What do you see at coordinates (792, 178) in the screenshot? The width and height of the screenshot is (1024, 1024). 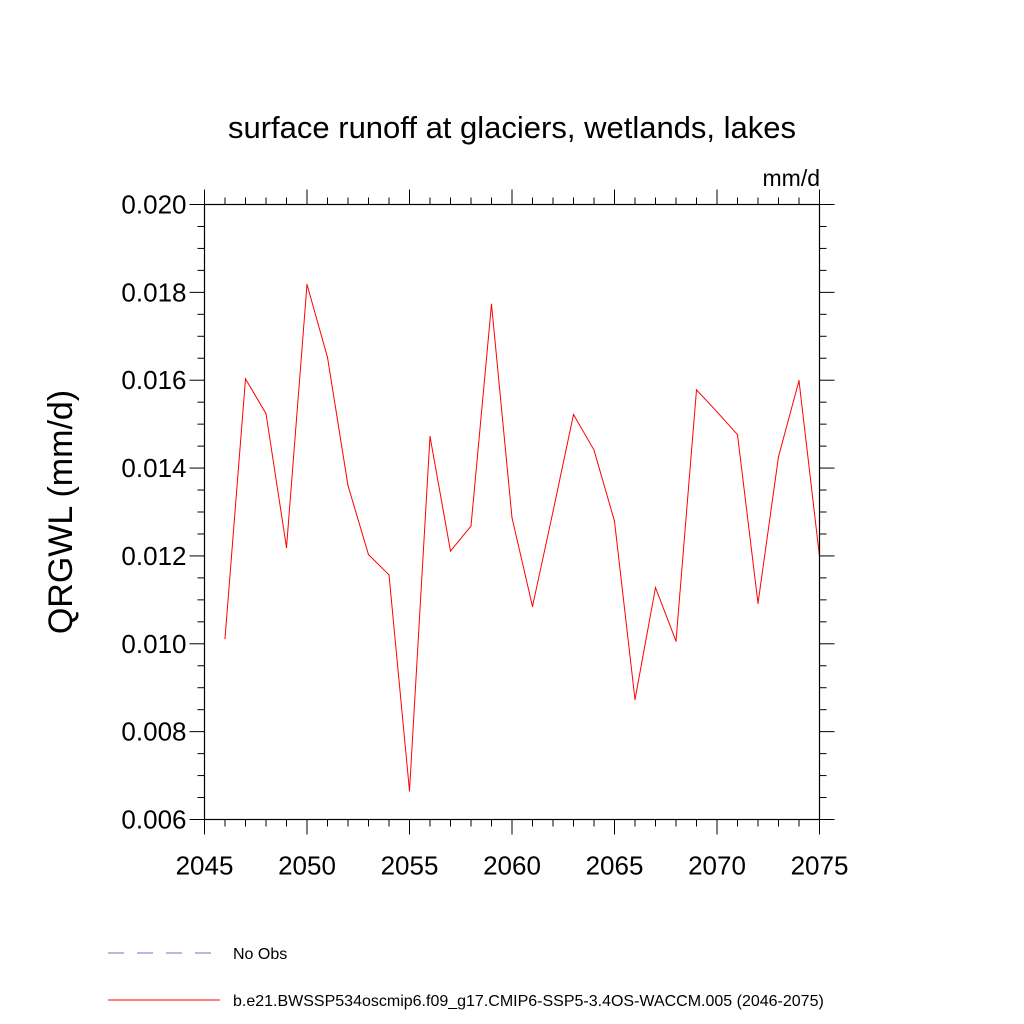 I see `units-label: mm/d` at bounding box center [792, 178].